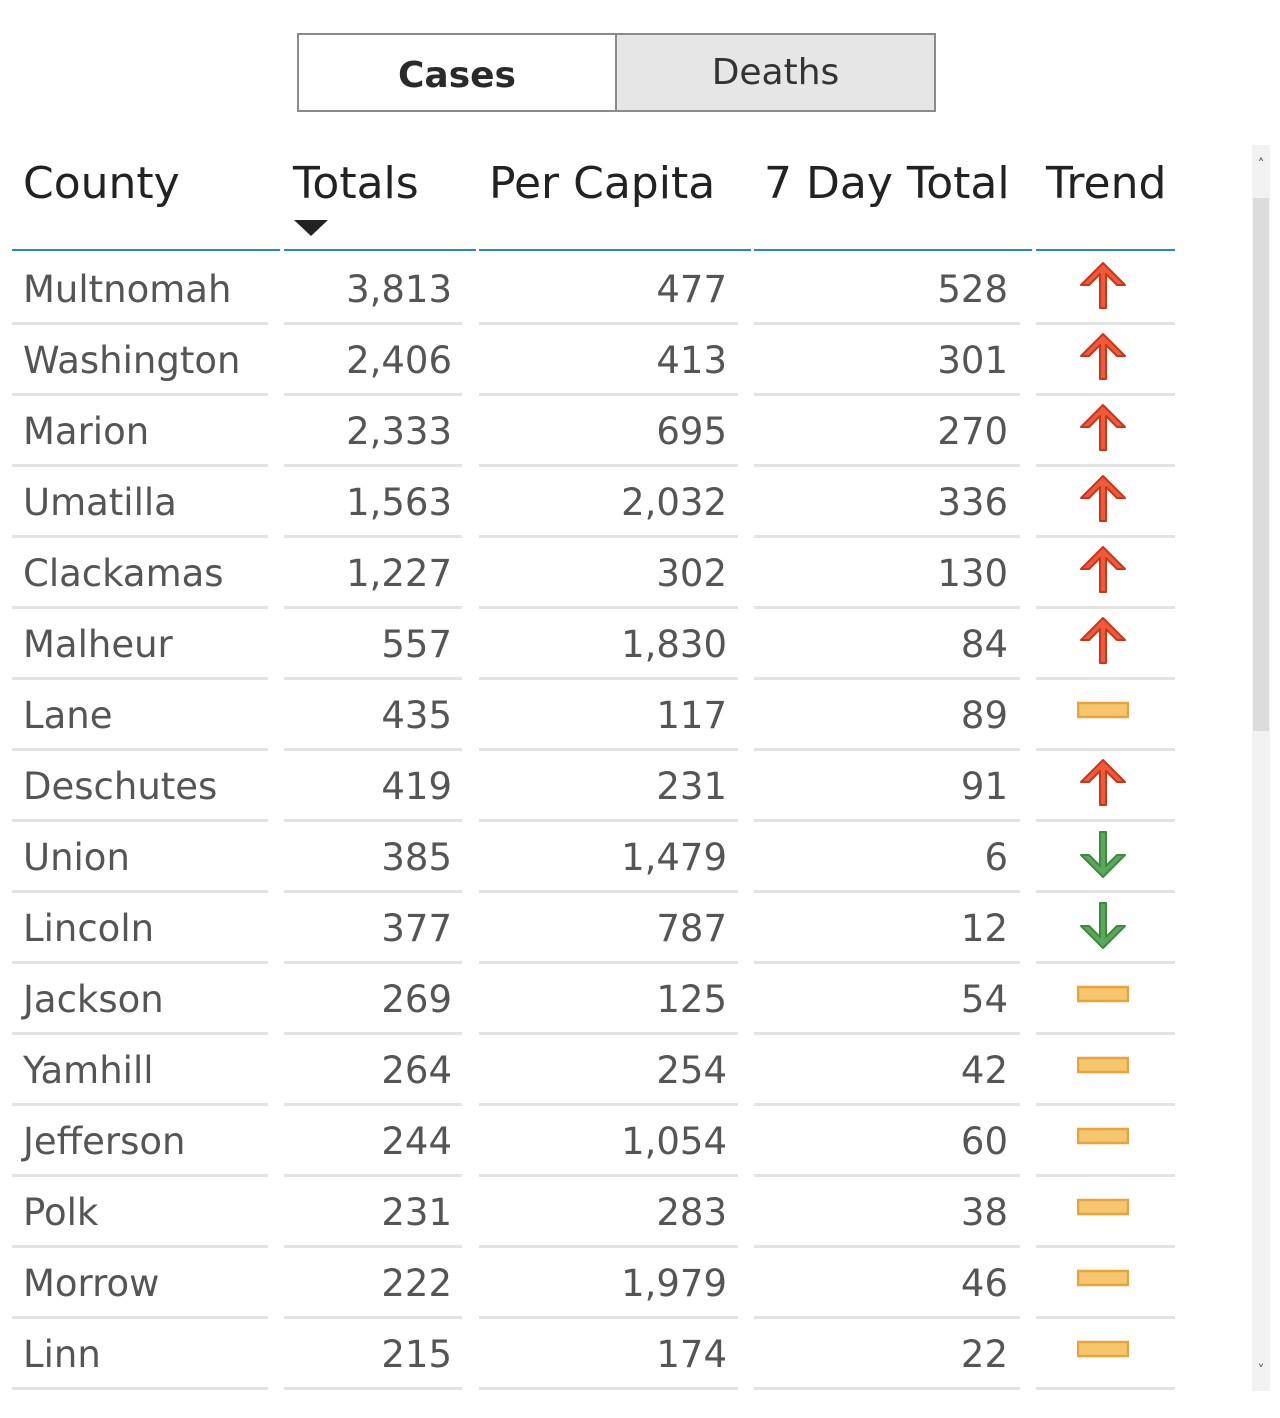  Describe the element at coordinates (691, 715) in the screenshot. I see `per-capita-cell: 117` at that location.